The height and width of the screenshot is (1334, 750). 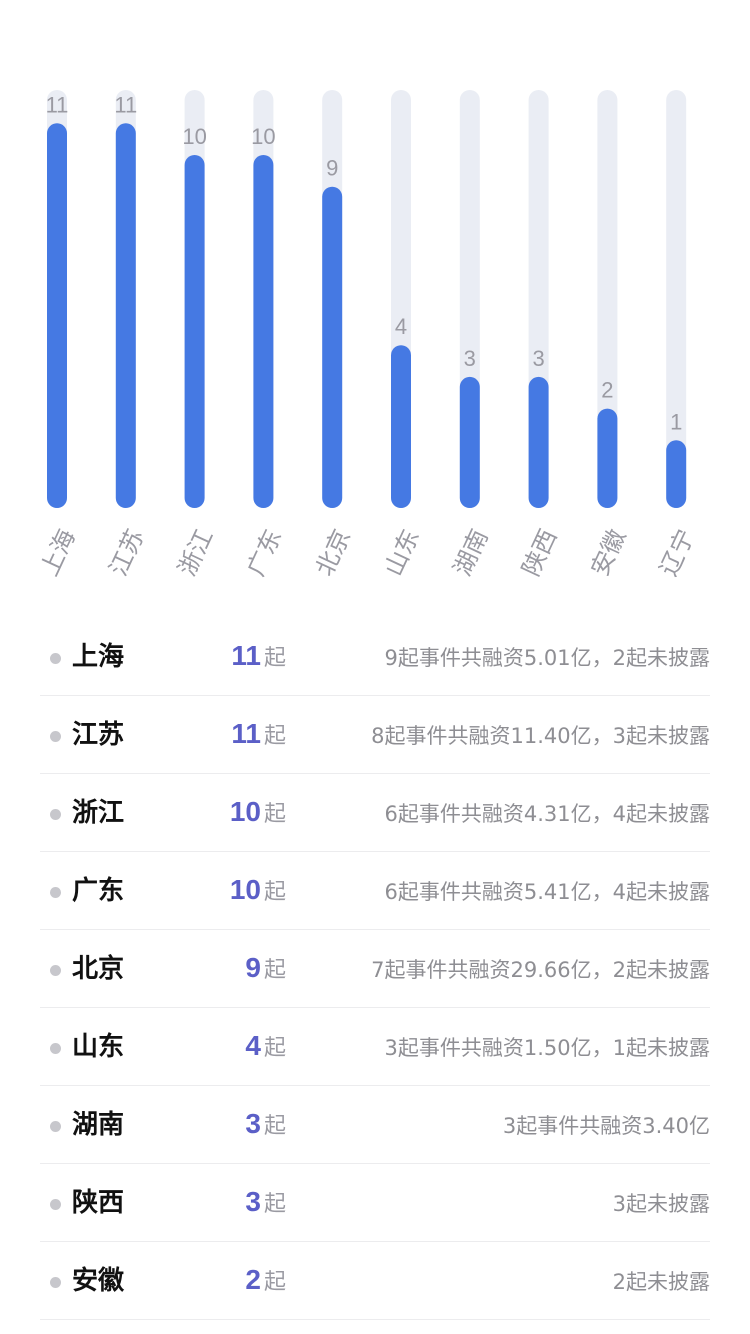 I want to click on region-name: 陕西, so click(x=98, y=1203).